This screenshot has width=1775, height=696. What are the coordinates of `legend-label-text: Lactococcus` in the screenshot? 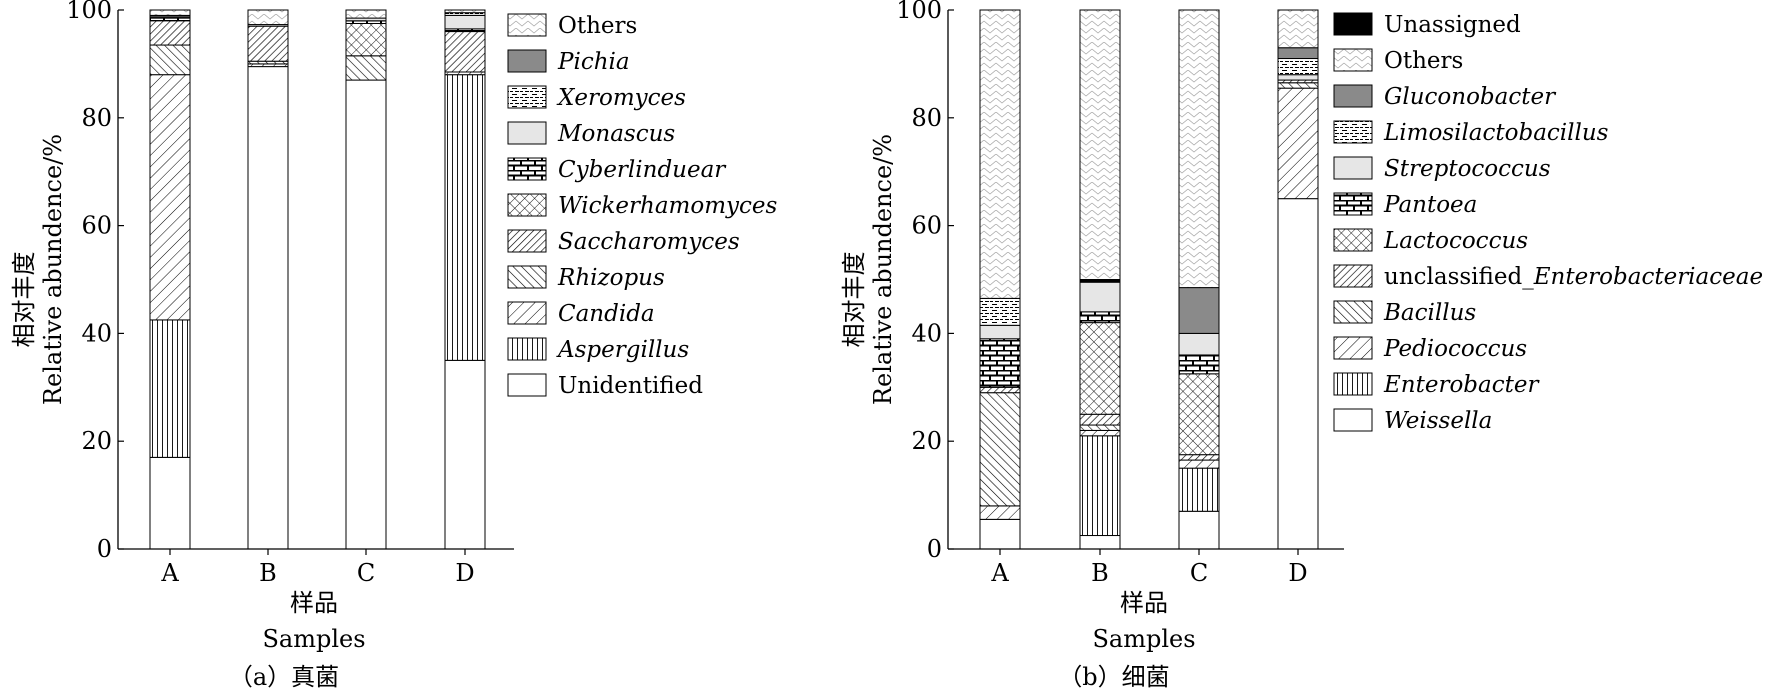 It's located at (1455, 241).